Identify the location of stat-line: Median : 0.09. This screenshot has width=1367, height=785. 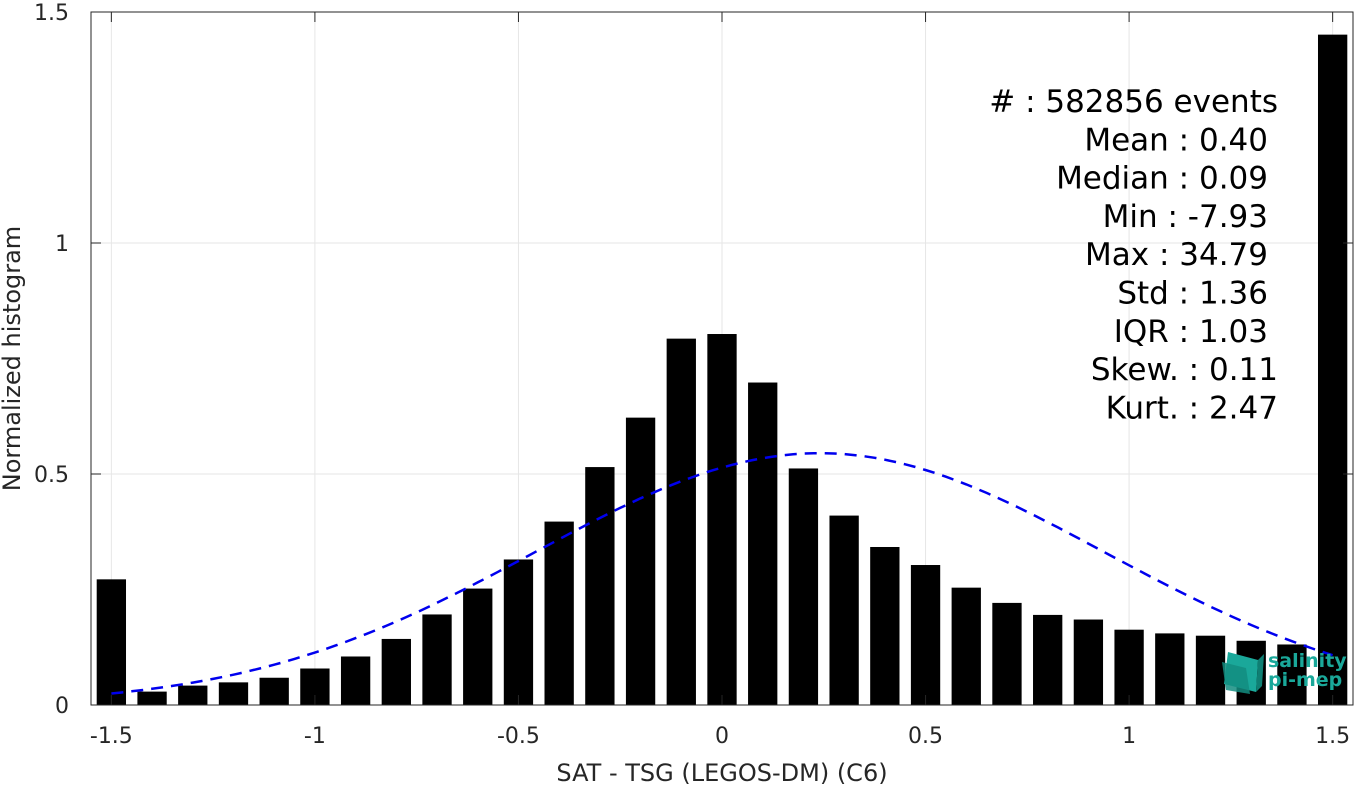
(1162, 179).